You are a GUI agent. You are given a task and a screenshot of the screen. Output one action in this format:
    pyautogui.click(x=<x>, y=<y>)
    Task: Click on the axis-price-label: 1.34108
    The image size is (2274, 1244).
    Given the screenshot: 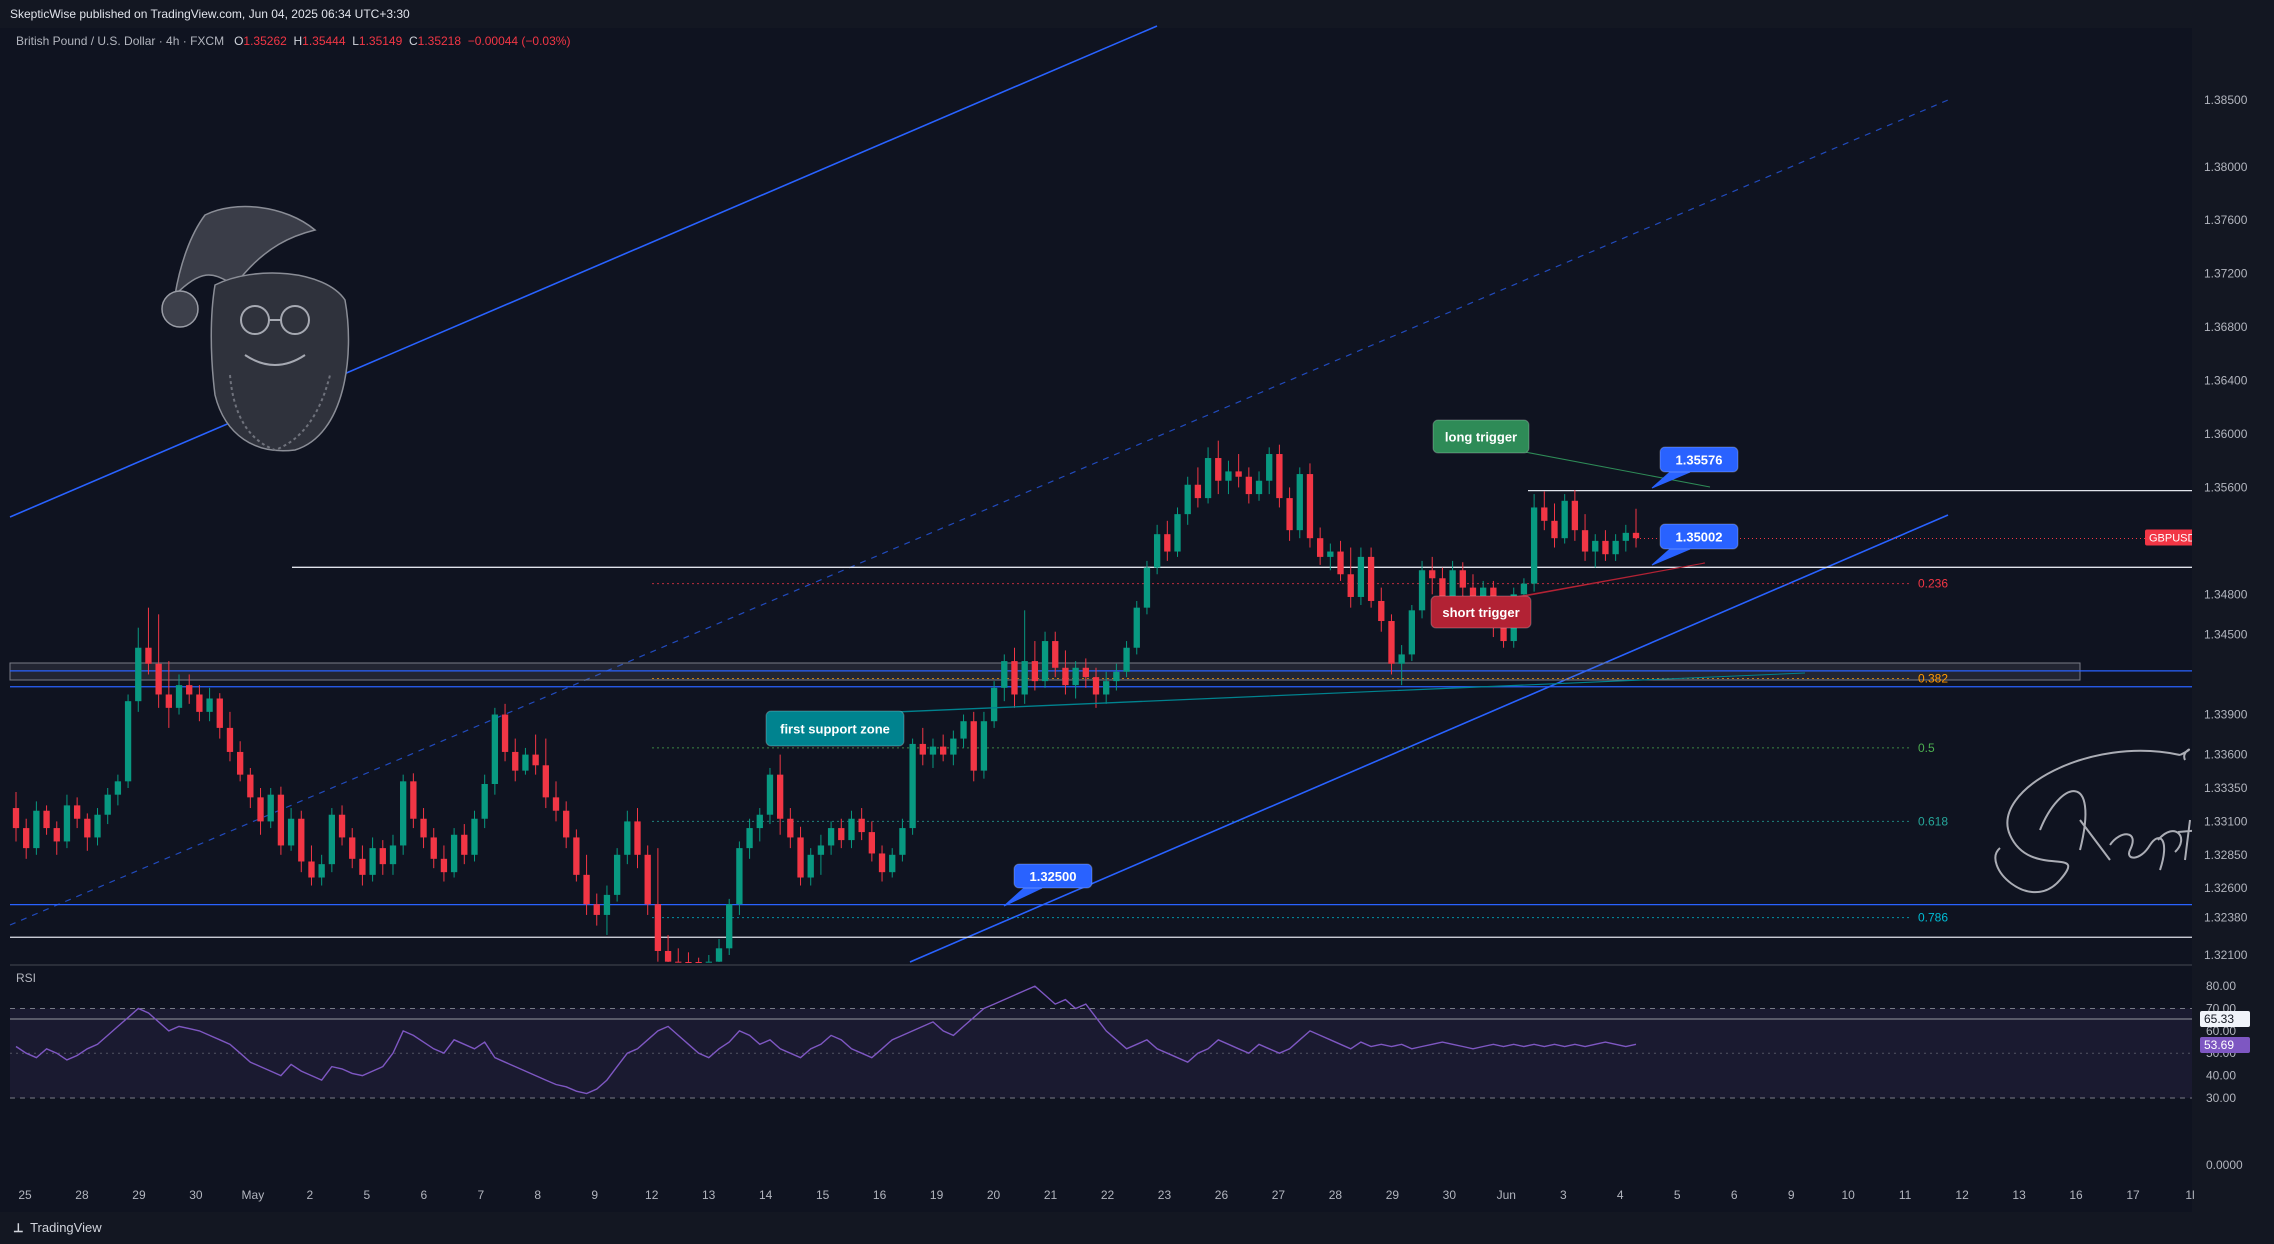 What is the action you would take?
    pyautogui.click(x=2226, y=687)
    